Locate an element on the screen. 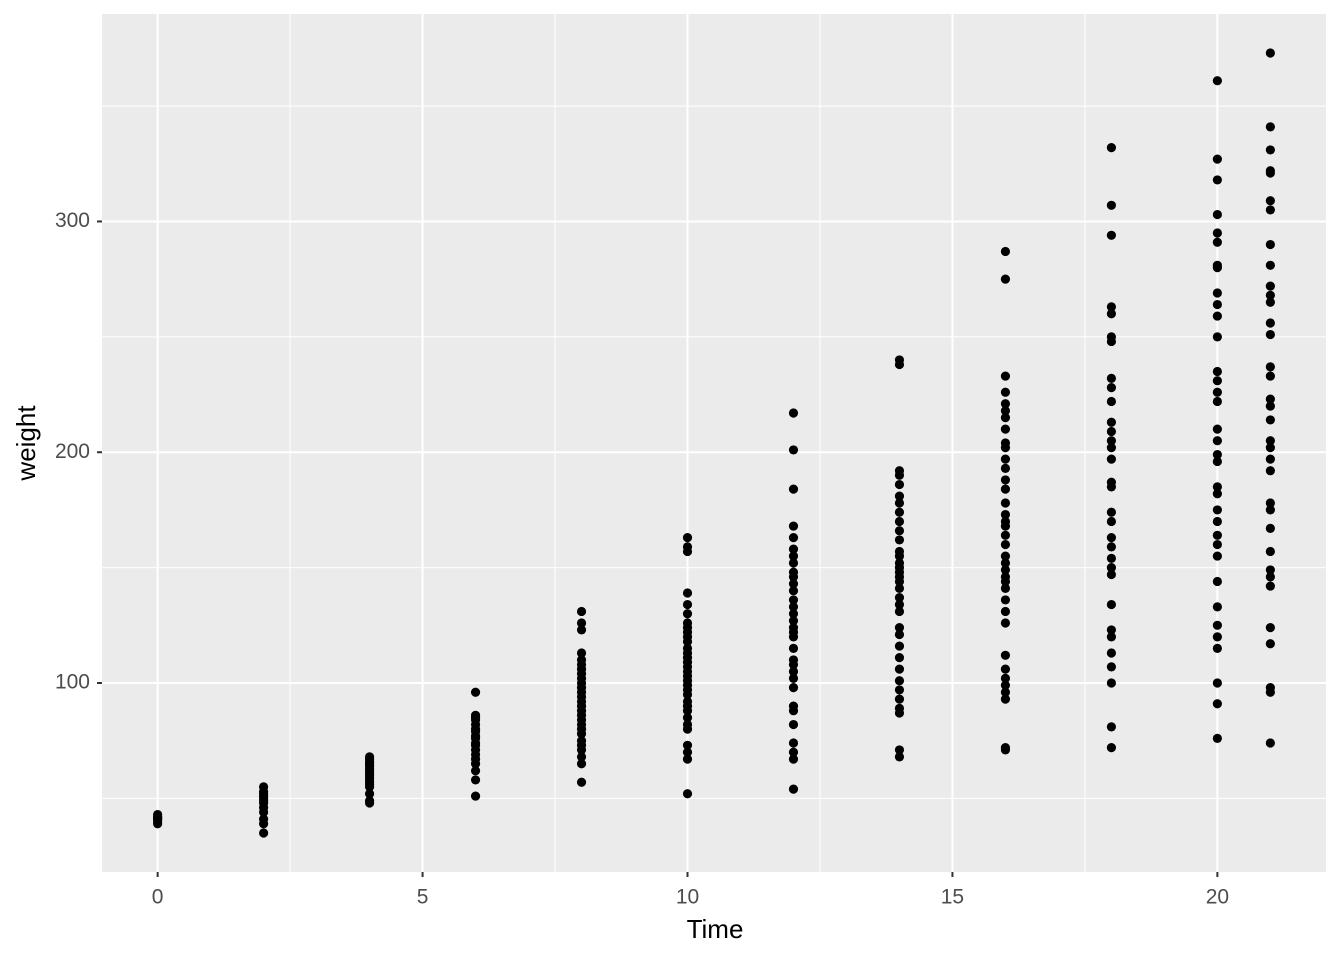 Image resolution: width=1344 pixels, height=965 pixels. y-tick-label: 100 is located at coordinates (72, 682).